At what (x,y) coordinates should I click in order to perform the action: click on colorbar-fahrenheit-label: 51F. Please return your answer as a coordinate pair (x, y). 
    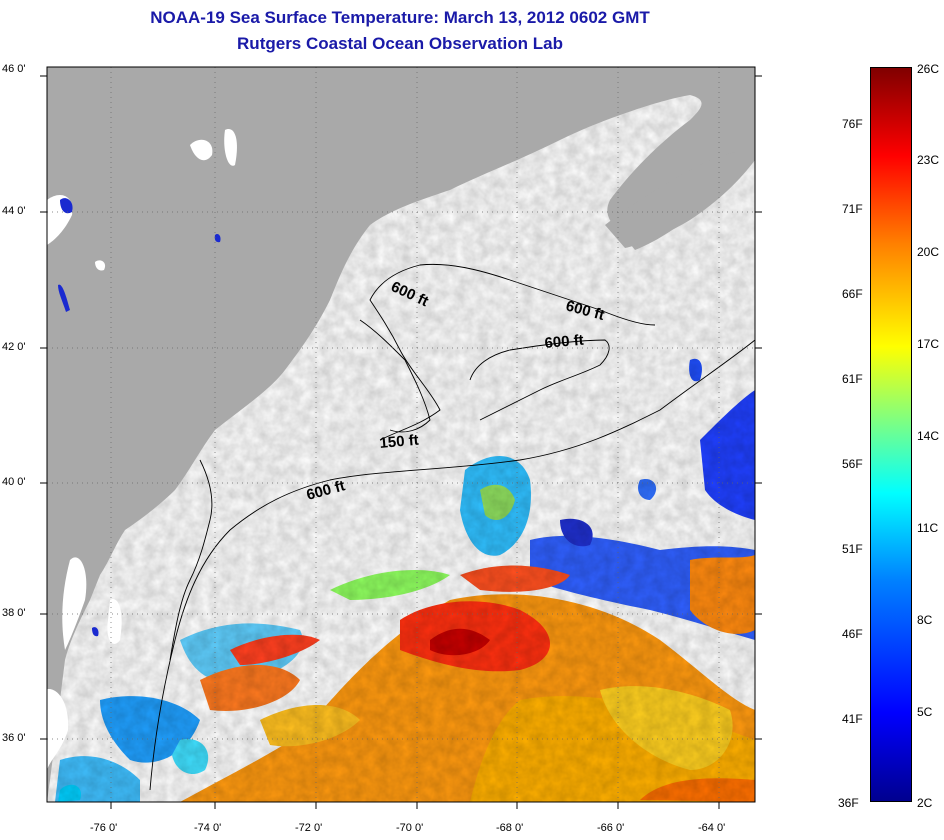
    Looking at the image, I should click on (852, 549).